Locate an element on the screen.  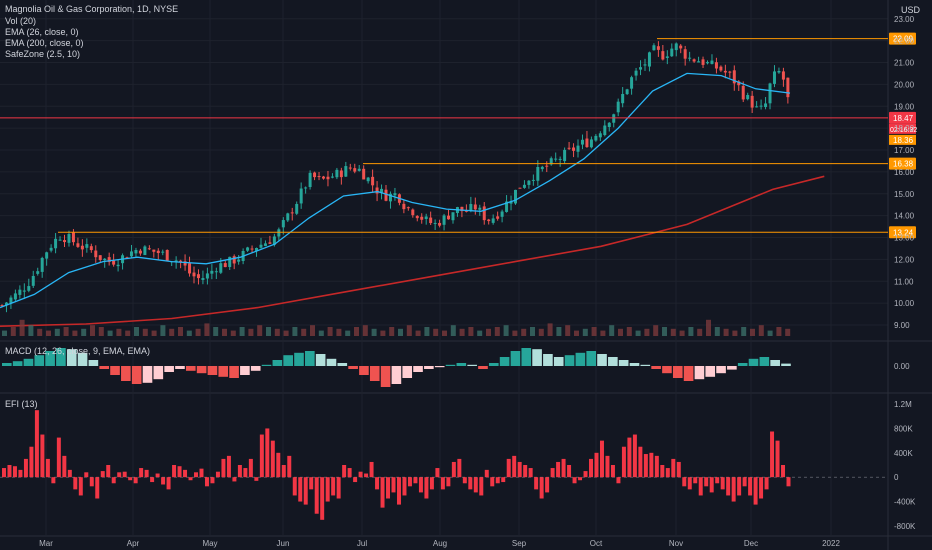
price-tick-label: 11.00 is located at coordinates (904, 281).